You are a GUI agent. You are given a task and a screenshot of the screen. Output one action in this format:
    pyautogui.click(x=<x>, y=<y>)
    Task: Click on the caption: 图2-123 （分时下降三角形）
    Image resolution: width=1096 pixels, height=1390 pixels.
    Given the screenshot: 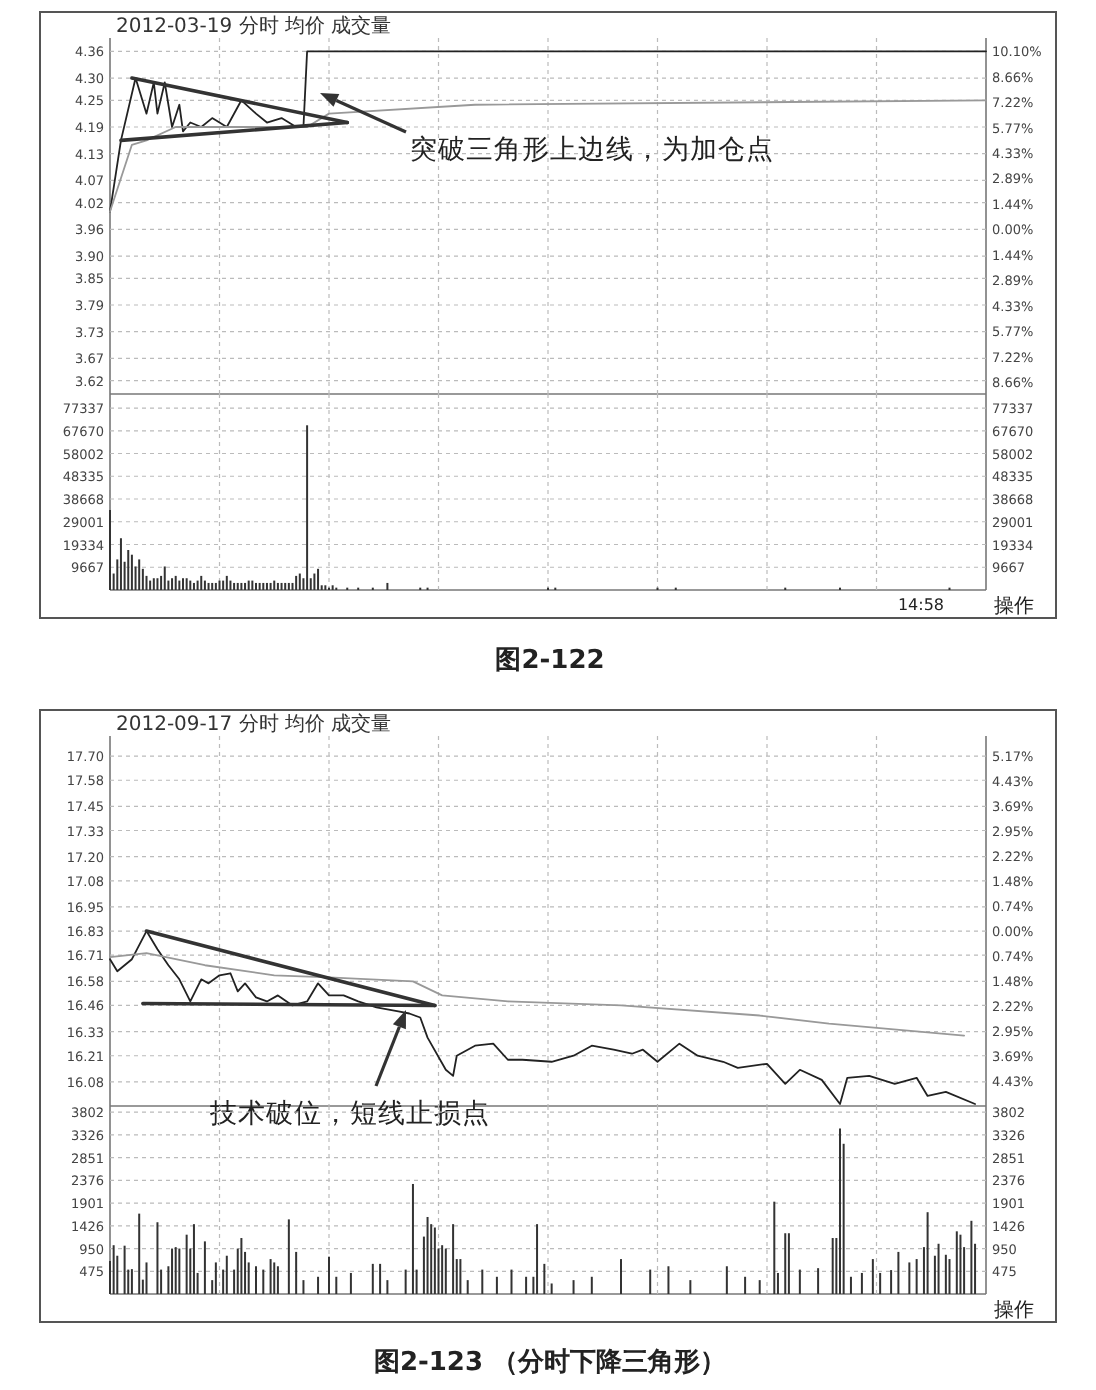 What is the action you would take?
    pyautogui.click(x=550, y=1363)
    